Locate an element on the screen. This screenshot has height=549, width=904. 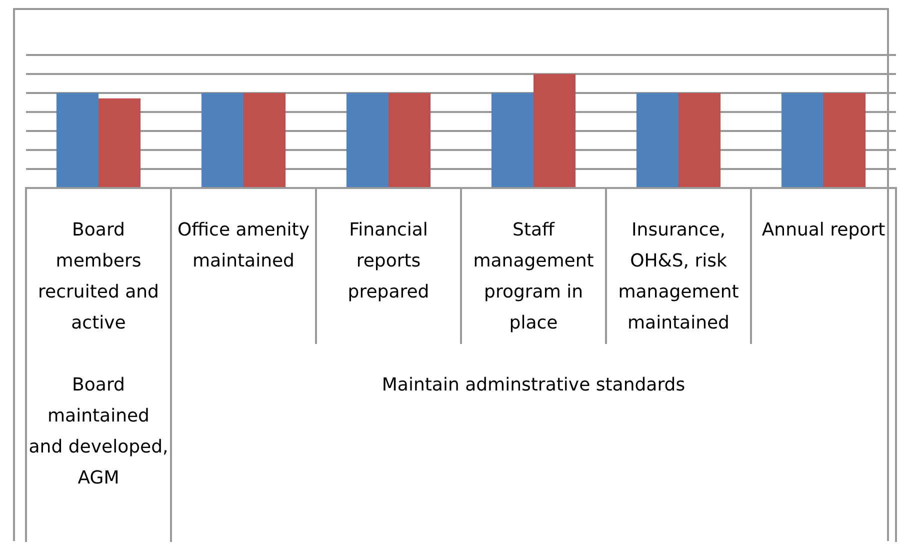
x-tick-label: Annual report is located at coordinates (824, 230).